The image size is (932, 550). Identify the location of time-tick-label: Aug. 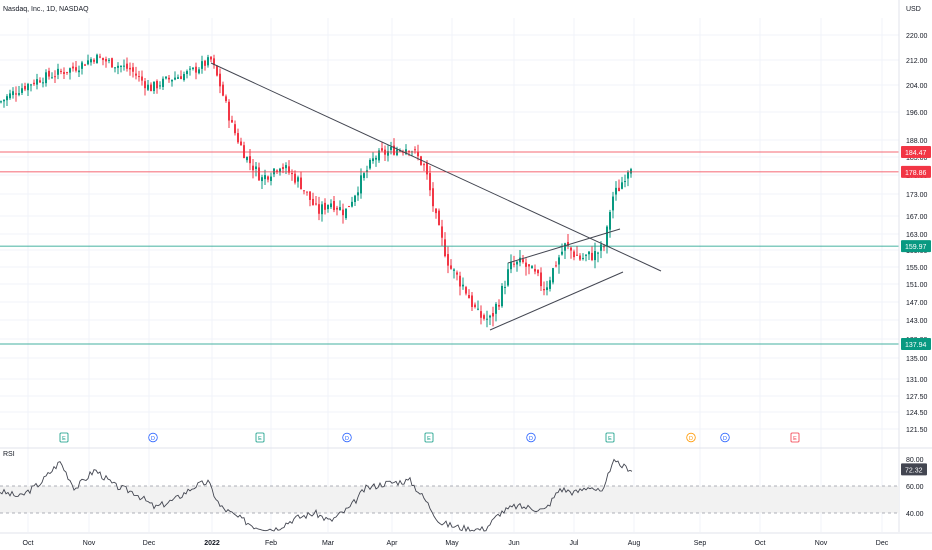
(634, 543).